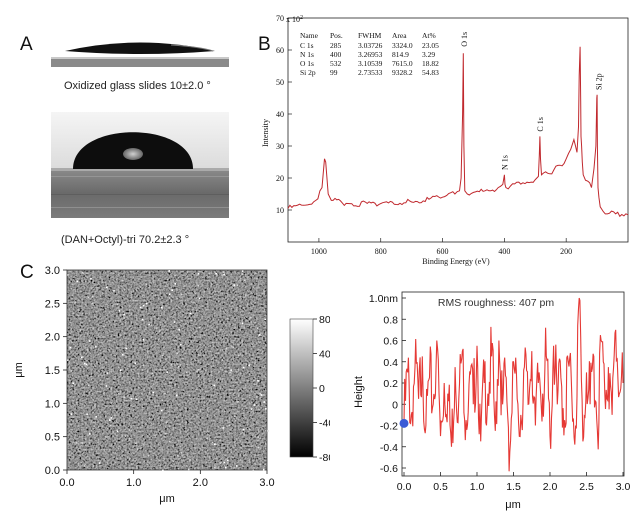  What do you see at coordinates (137, 86) in the screenshot?
I see `caption-oxidized: Oxidized glass slides 10±2.0 °` at bounding box center [137, 86].